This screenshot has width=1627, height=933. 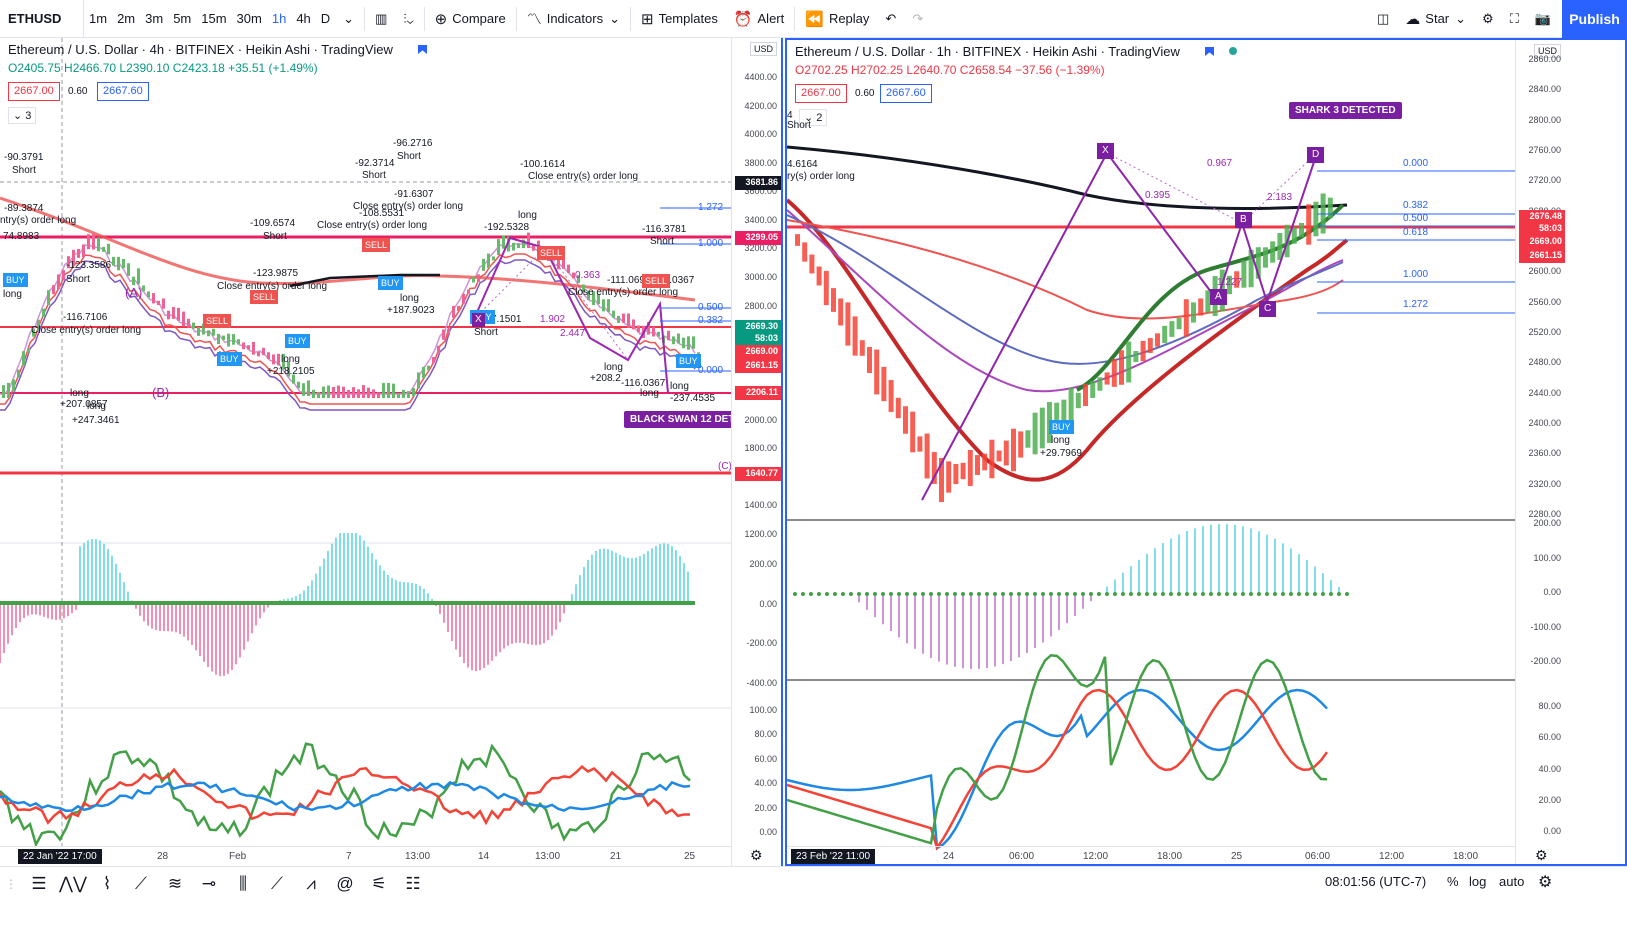 What do you see at coordinates (345, 883) in the screenshot?
I see `spiral-icon: @` at bounding box center [345, 883].